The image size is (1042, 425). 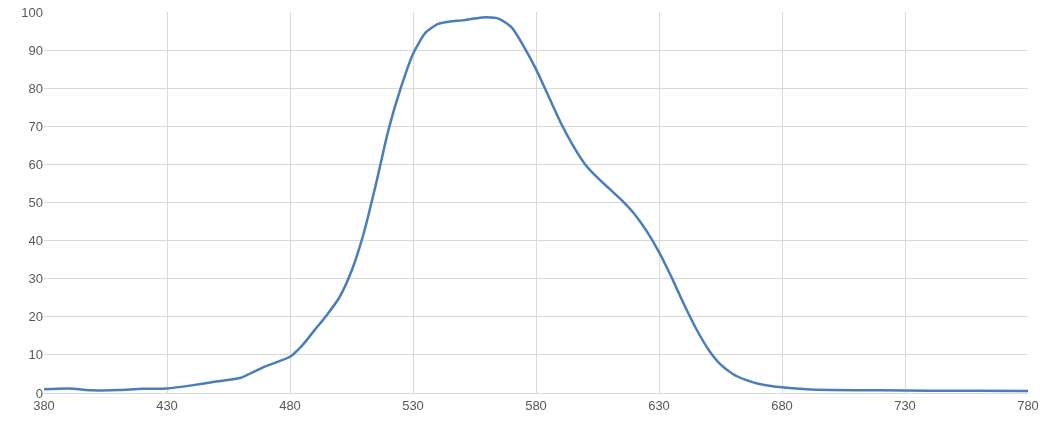 I want to click on y-tick-label: 10, so click(x=35, y=355).